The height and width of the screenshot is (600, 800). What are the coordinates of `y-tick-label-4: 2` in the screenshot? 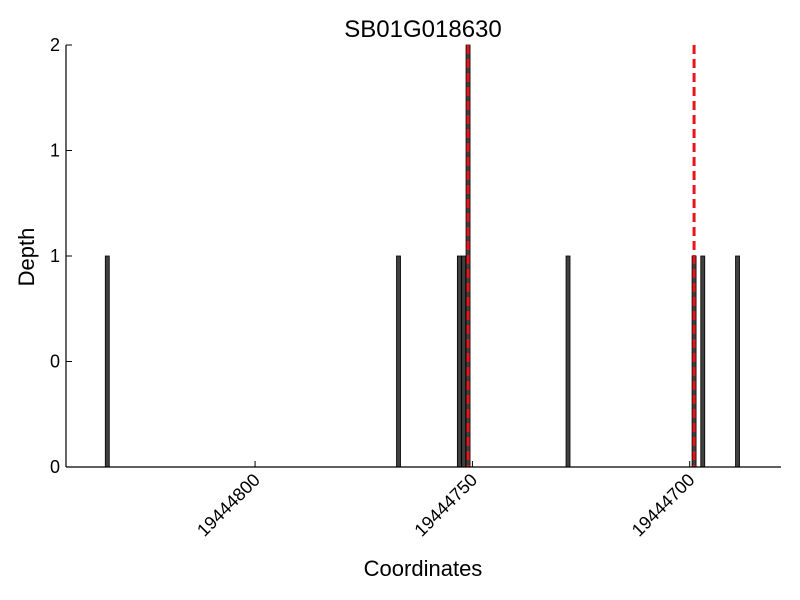 It's located at (55, 45).